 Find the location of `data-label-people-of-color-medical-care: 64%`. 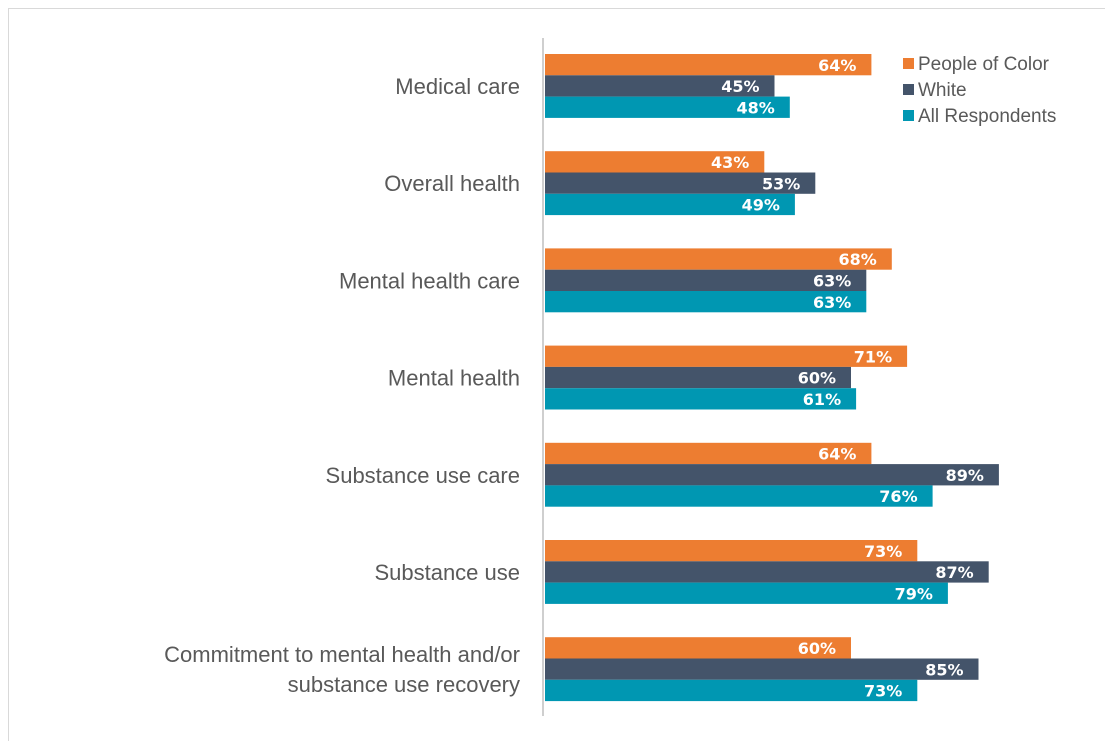

data-label-people-of-color-medical-care: 64% is located at coordinates (837, 65).